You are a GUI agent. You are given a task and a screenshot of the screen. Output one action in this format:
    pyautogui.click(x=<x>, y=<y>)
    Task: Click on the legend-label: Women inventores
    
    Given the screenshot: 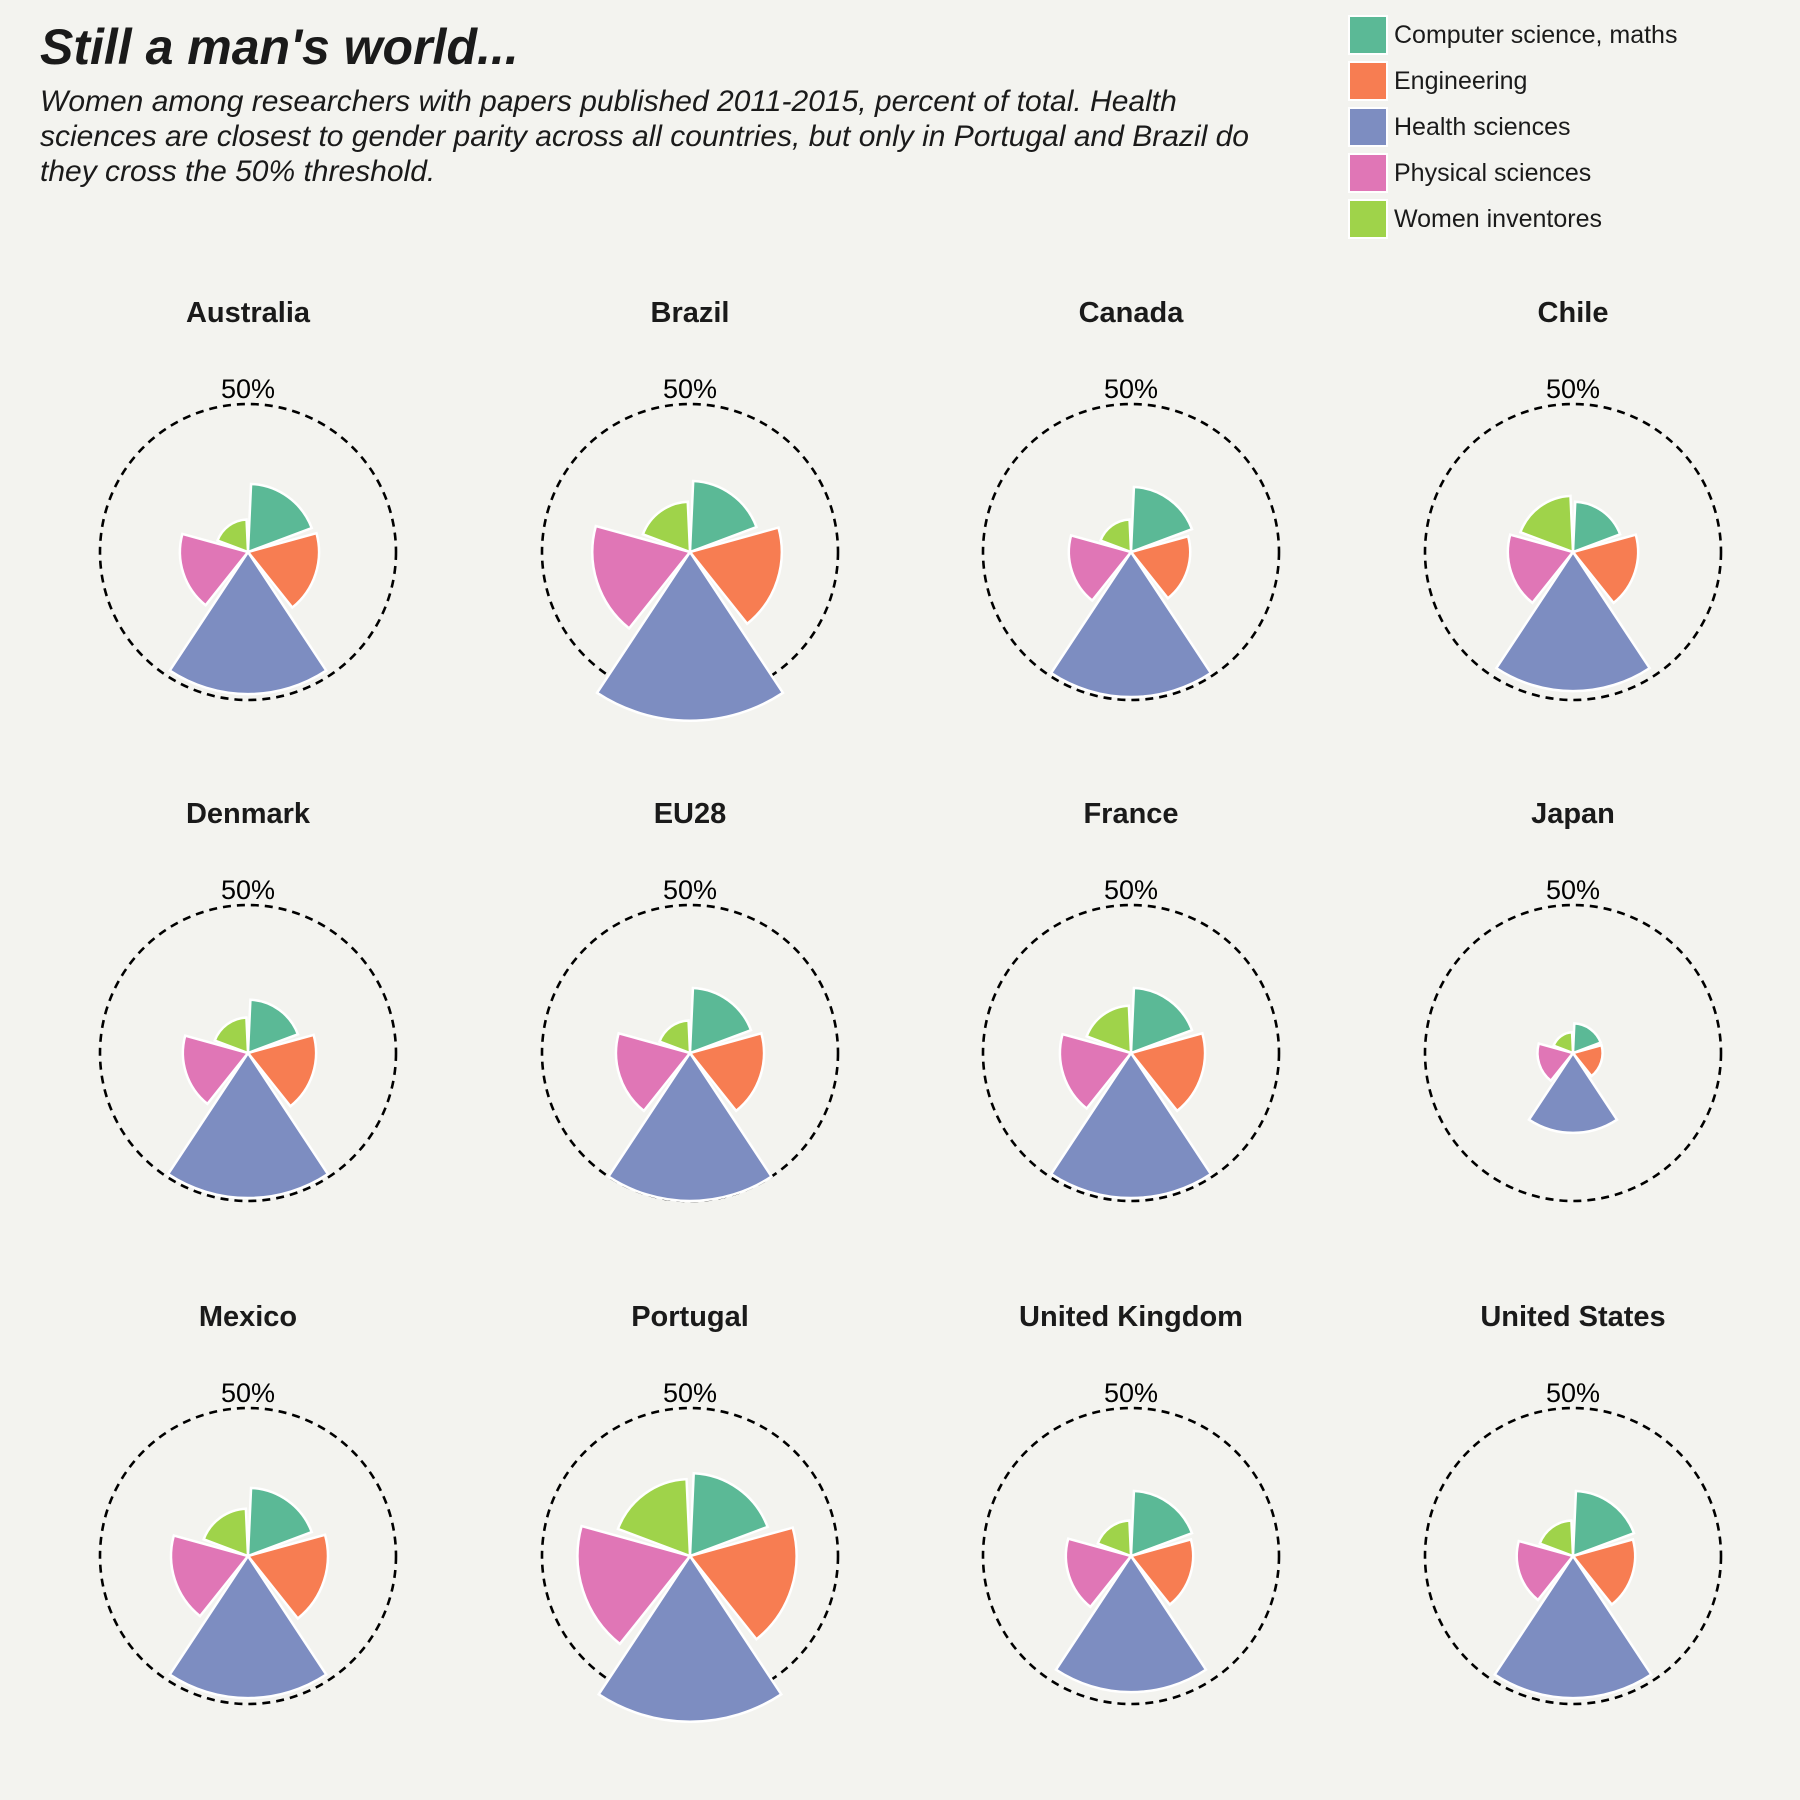 What is the action you would take?
    pyautogui.click(x=1498, y=218)
    